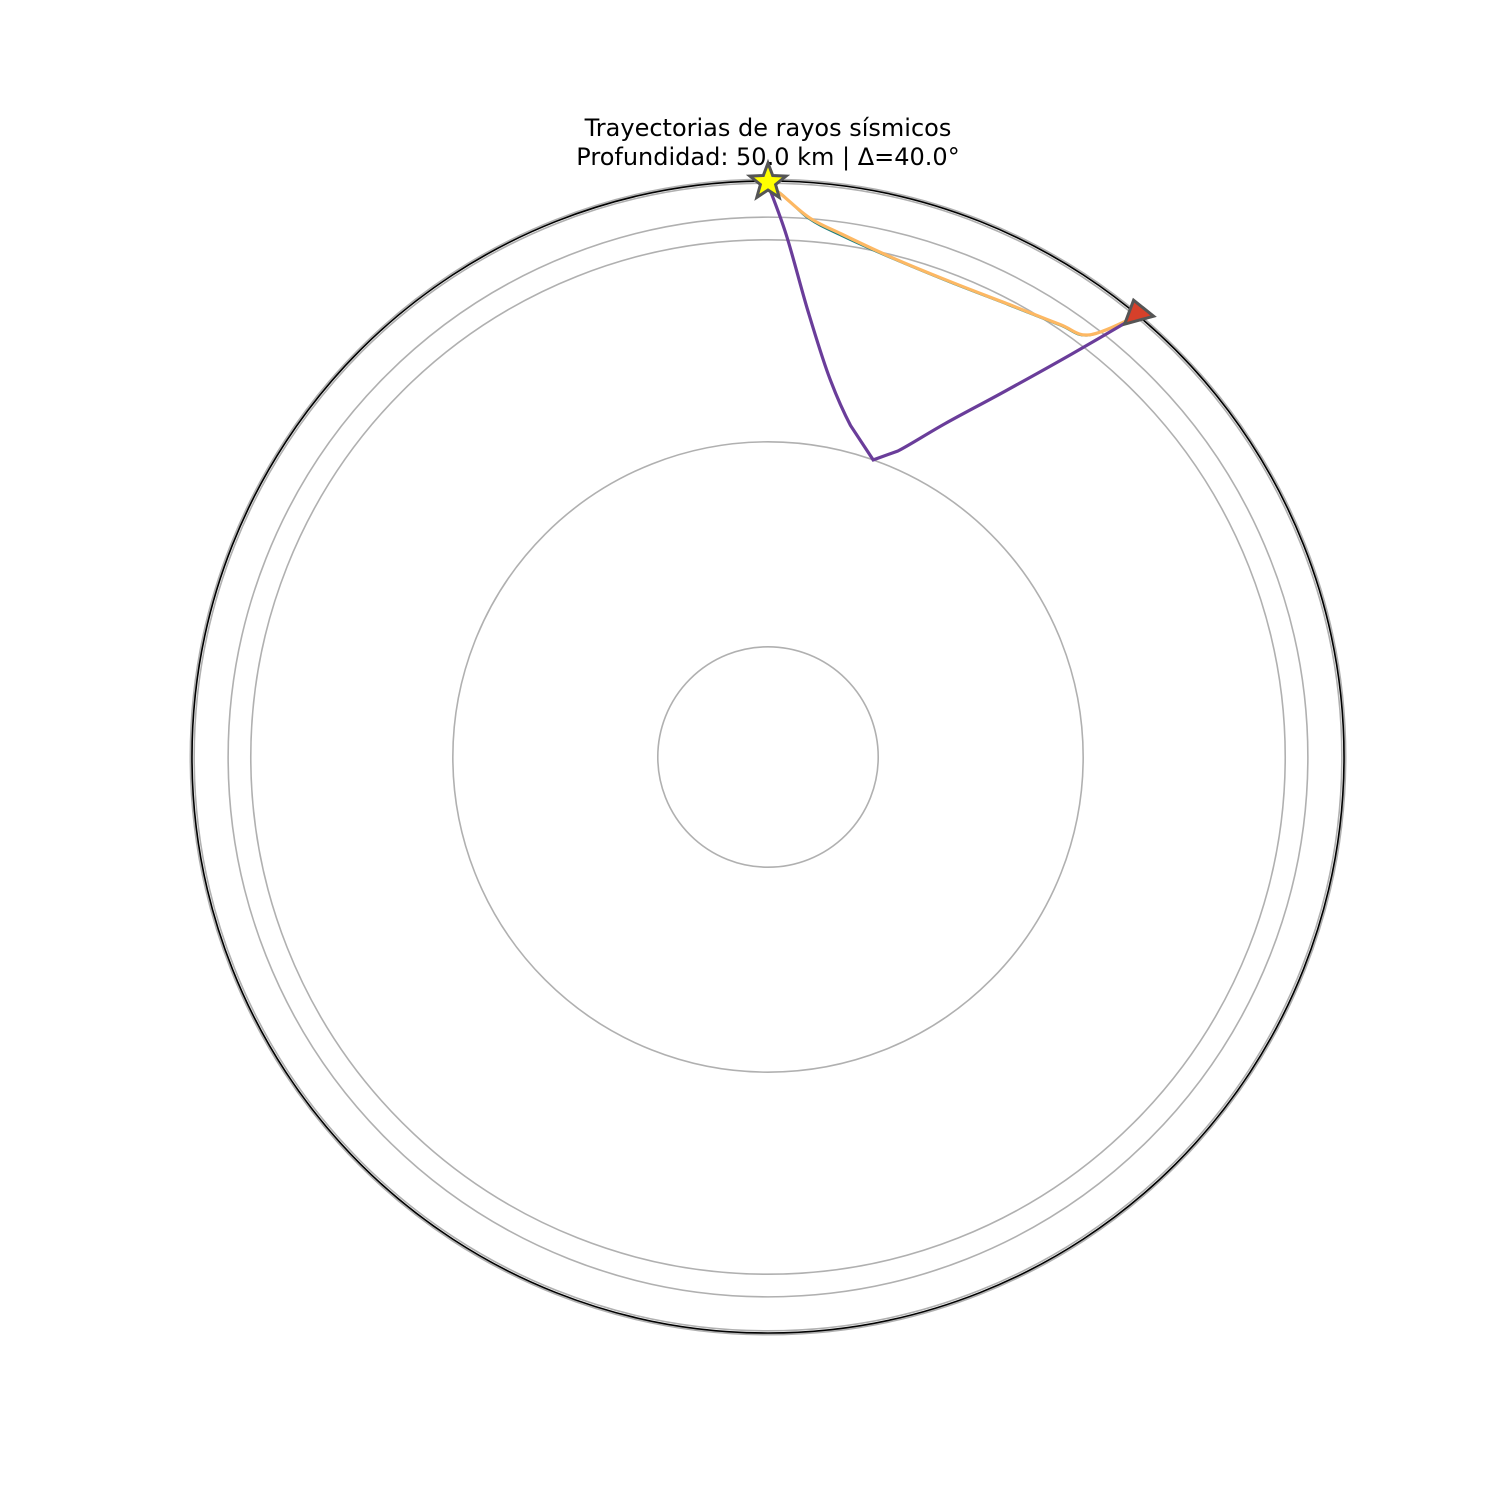 This screenshot has height=1500, width=1500. Describe the element at coordinates (1139, 312) in the screenshot. I see `triangle-icon` at that location.